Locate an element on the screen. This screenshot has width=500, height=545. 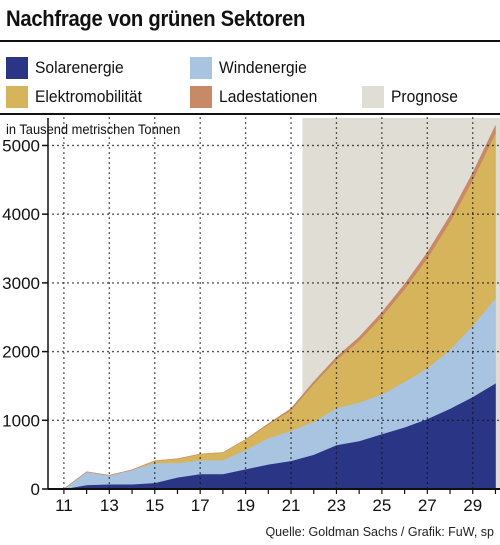
legend-swatch-elektromobilitaet is located at coordinates (17, 97).